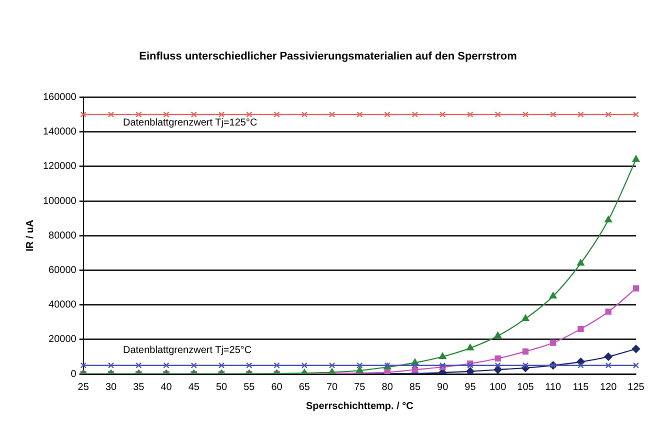  What do you see at coordinates (30, 236) in the screenshot?
I see `y-axis-title: IR / uA` at bounding box center [30, 236].